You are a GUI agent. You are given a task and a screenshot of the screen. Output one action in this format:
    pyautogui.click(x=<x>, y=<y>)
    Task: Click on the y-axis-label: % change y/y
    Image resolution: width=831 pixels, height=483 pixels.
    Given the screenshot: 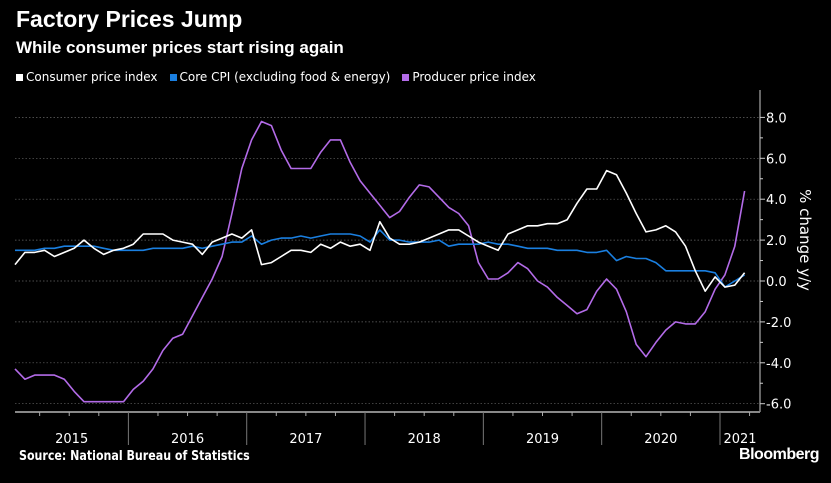 What is the action you would take?
    pyautogui.click(x=805, y=240)
    